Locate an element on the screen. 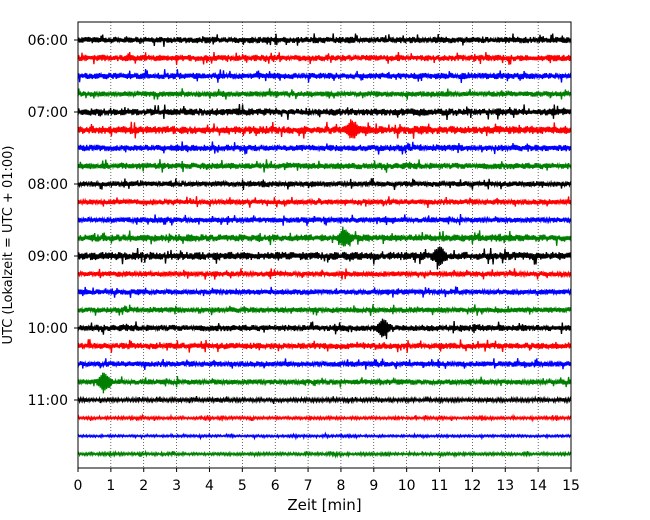 This screenshot has height=520, width=650. x-axis-ticks: 0 1 2 3 4 5 6 7 8 9 10 11 12 13 14 15 is located at coordinates (327, 481).